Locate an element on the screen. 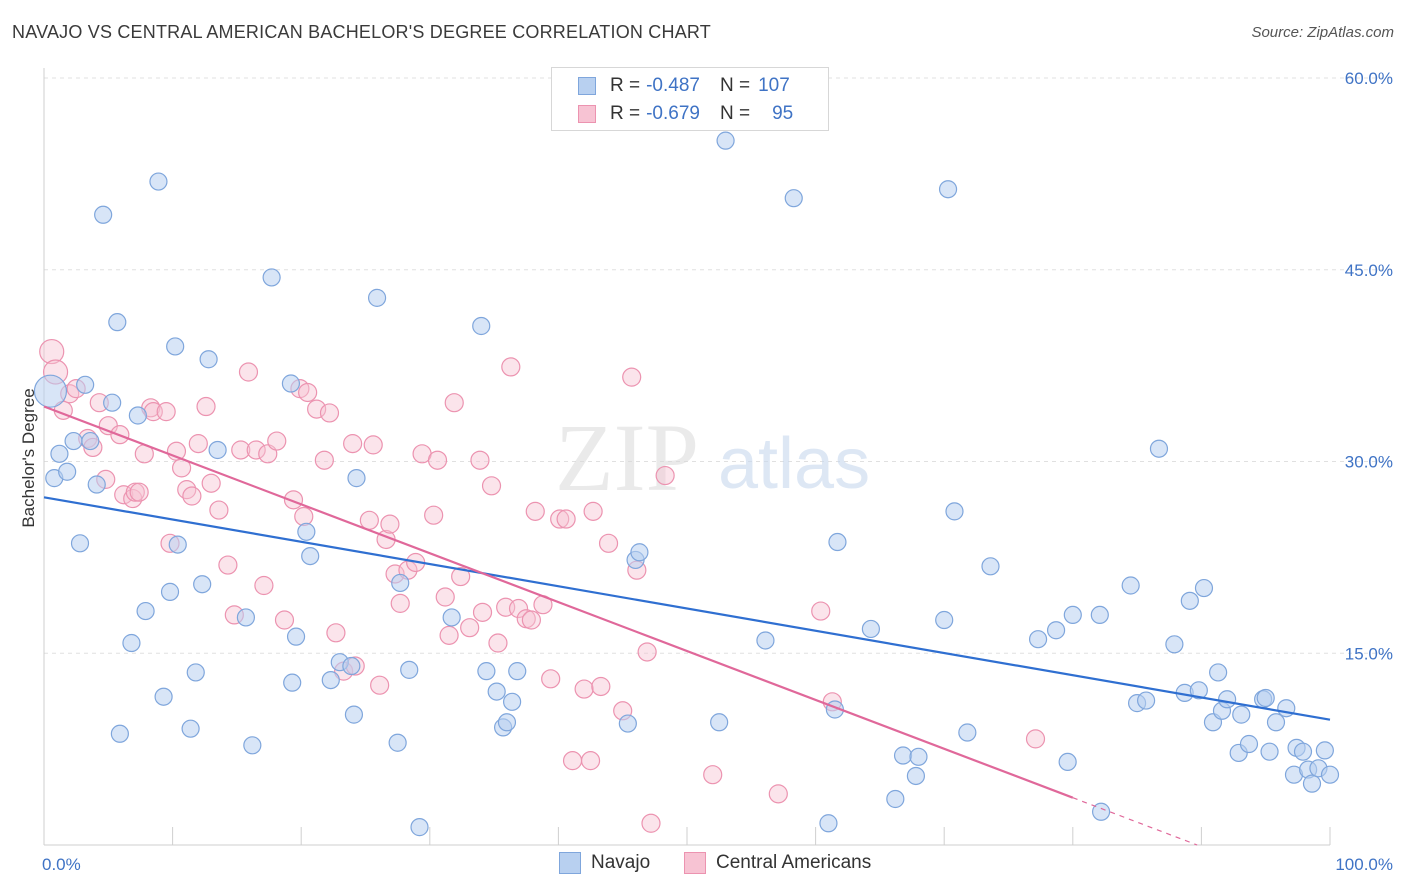  legend-row-central-americans: R = -0.679 N = 95 is located at coordinates (685, 114).